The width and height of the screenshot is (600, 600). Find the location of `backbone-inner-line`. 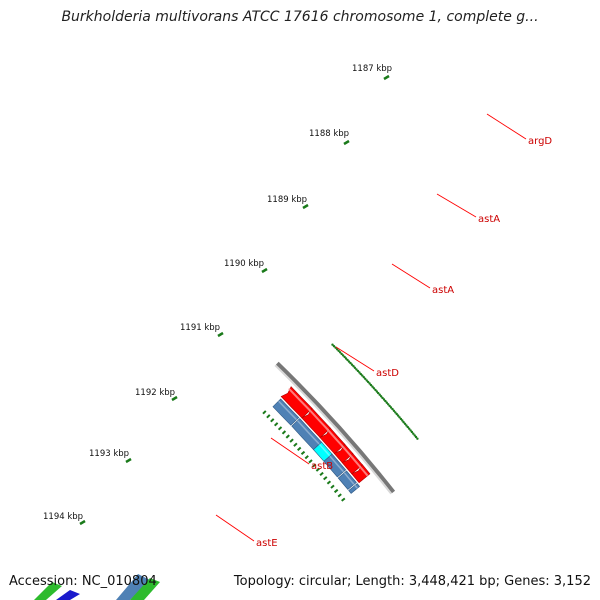

backbone-inner-line is located at coordinates (333, 429).